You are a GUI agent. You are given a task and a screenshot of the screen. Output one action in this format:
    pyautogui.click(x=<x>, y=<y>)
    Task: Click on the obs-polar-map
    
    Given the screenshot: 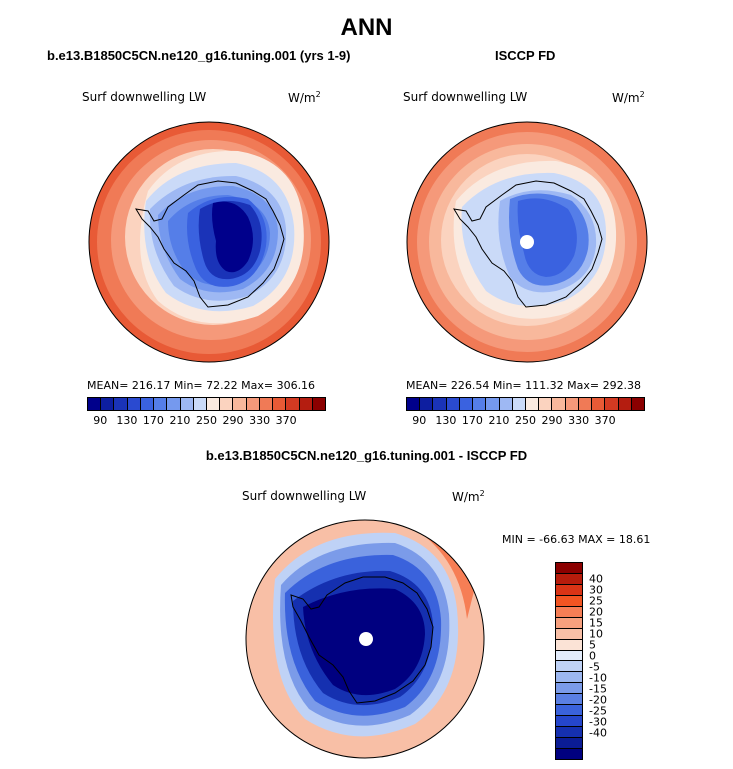 What is the action you would take?
    pyautogui.click(x=527, y=242)
    